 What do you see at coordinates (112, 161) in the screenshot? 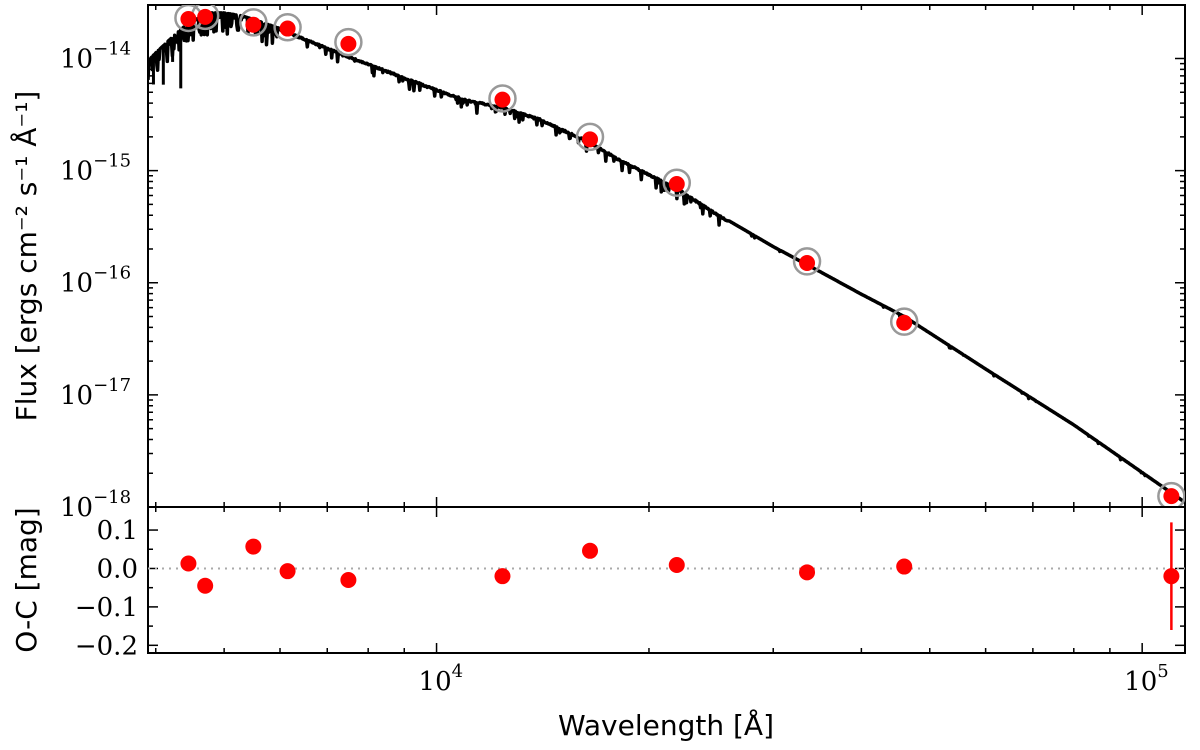
I see `tick-exponent: −15` at bounding box center [112, 161].